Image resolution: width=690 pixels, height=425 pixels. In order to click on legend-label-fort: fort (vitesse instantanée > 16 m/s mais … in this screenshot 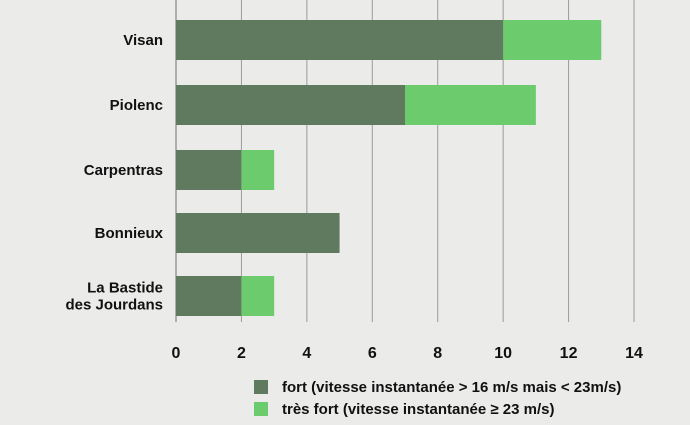, I will do `click(452, 387)`.